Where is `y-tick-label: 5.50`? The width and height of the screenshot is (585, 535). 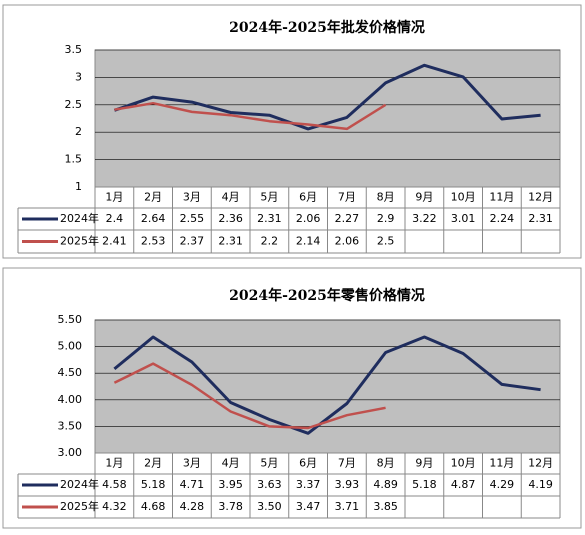 y-tick-label: 5.50 is located at coordinates (70, 319).